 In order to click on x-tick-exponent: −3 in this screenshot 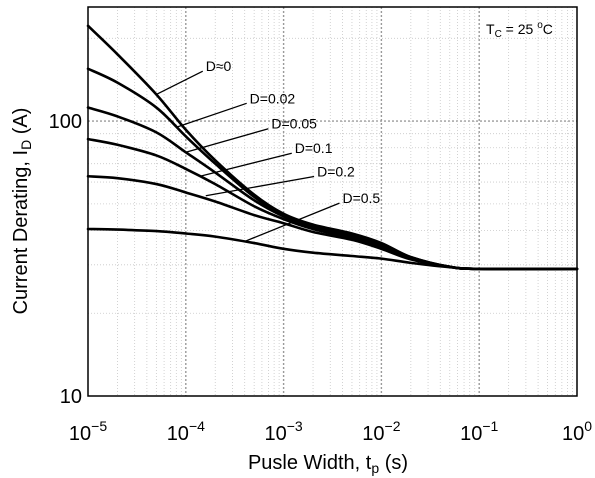, I will do `click(295, 426)`.